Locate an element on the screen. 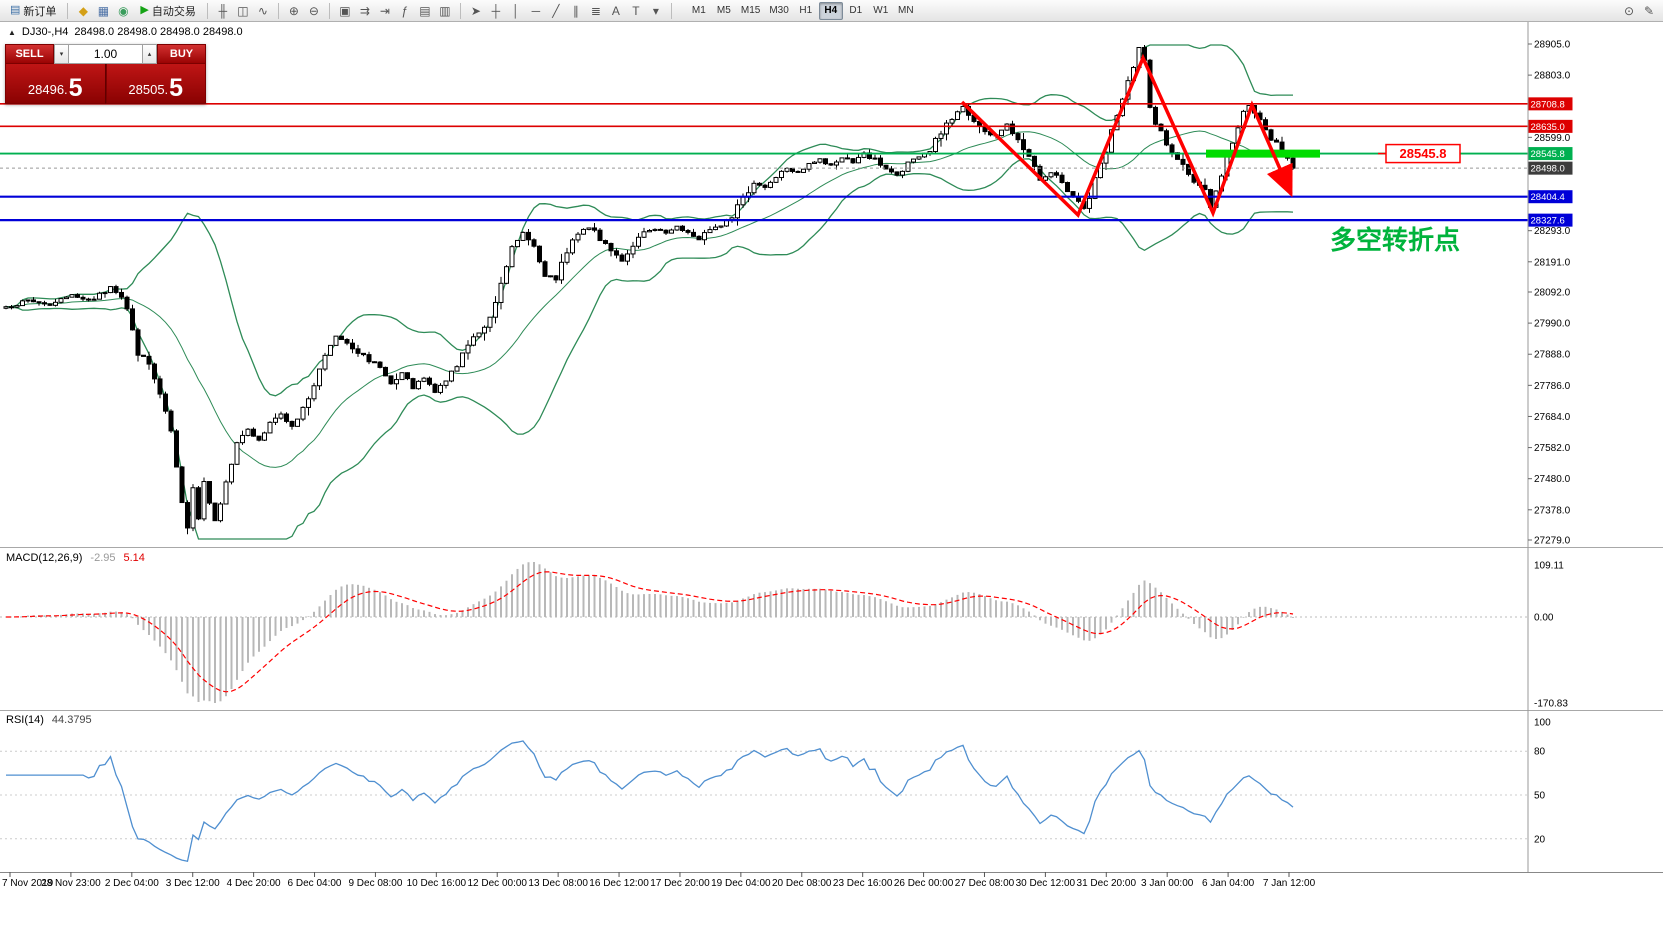 The width and height of the screenshot is (1663, 947). lot-increase-button: ▴ is located at coordinates (149, 54).